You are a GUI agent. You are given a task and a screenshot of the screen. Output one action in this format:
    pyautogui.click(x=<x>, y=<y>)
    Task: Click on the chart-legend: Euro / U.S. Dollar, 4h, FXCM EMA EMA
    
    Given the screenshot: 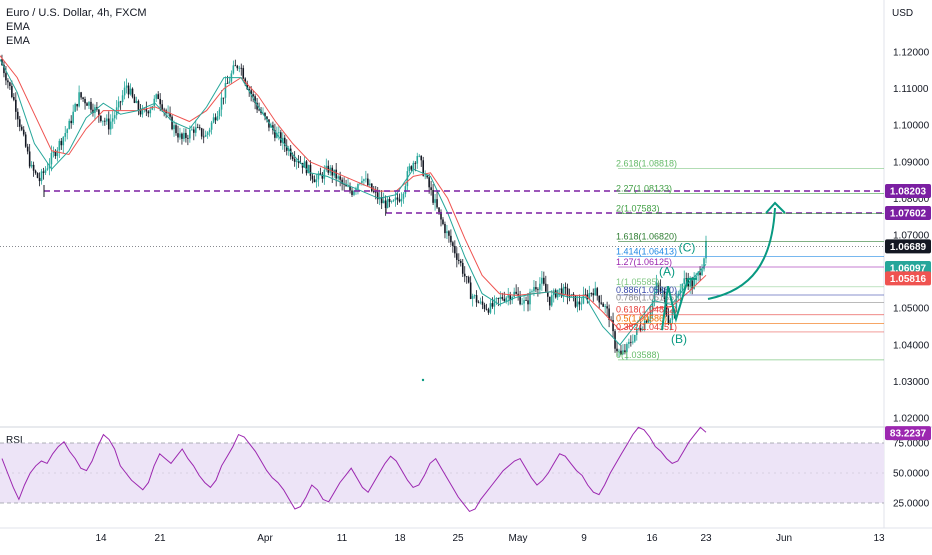 What is the action you would take?
    pyautogui.click(x=76, y=27)
    